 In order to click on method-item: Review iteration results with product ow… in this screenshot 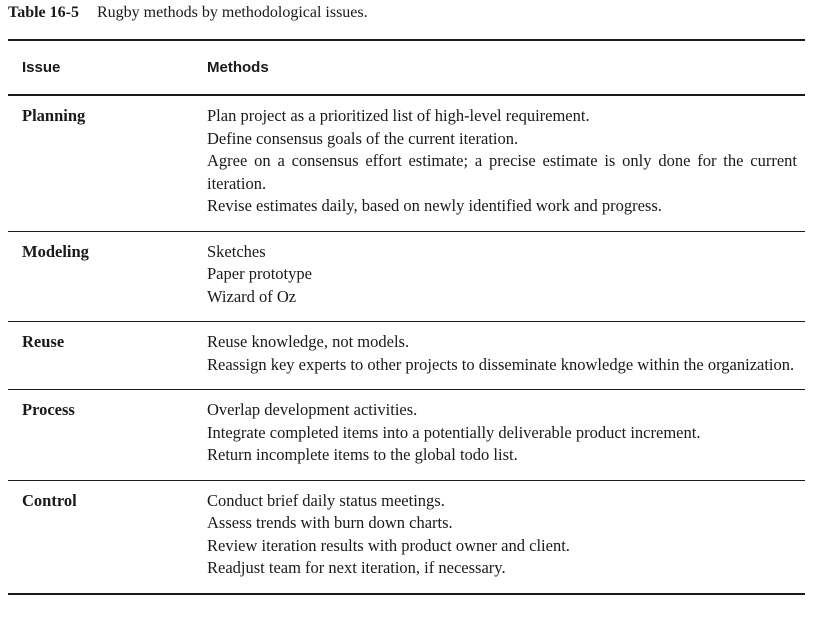, I will do `click(388, 545)`.